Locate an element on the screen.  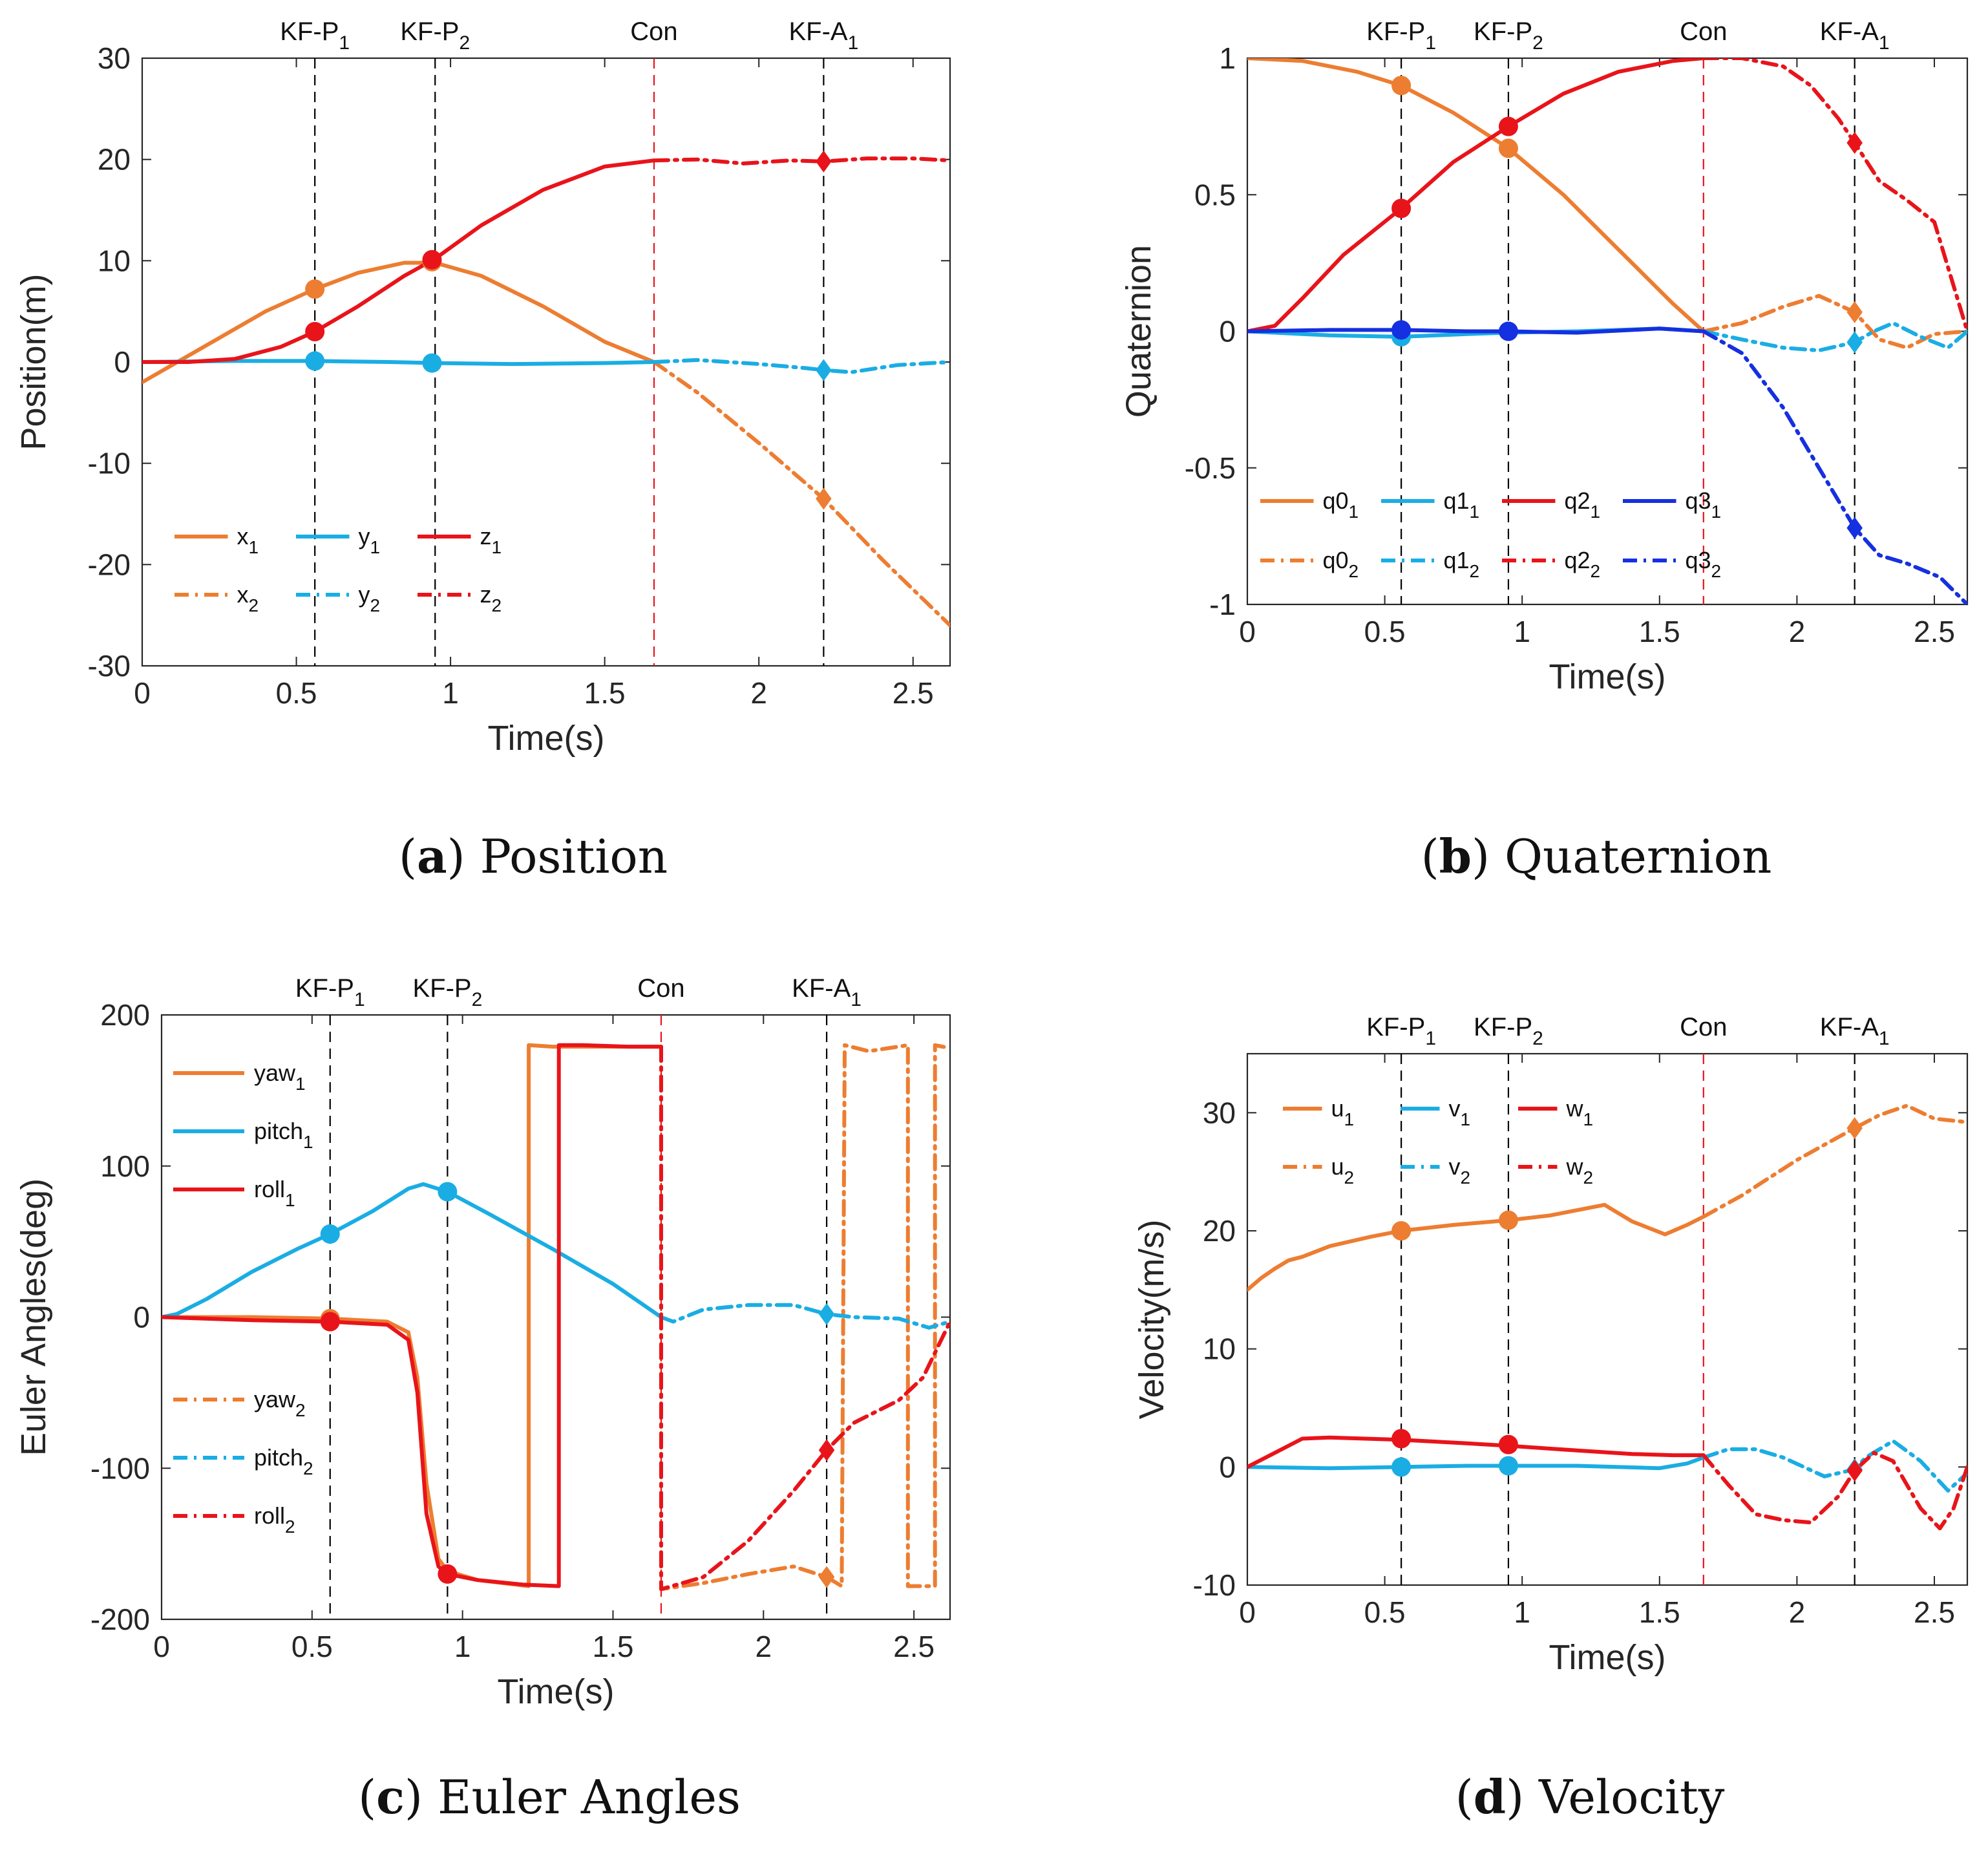
series-group is located at coordinates (546, 392).